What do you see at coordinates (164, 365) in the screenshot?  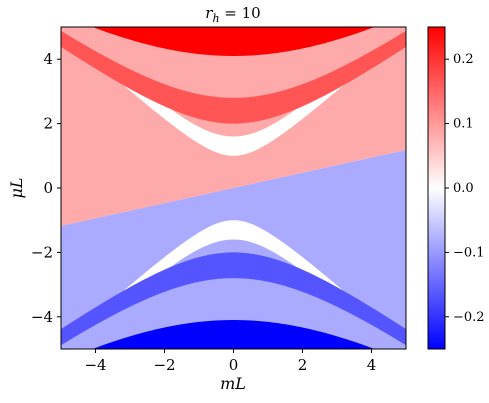 I see `x-tick-label: −2` at bounding box center [164, 365].